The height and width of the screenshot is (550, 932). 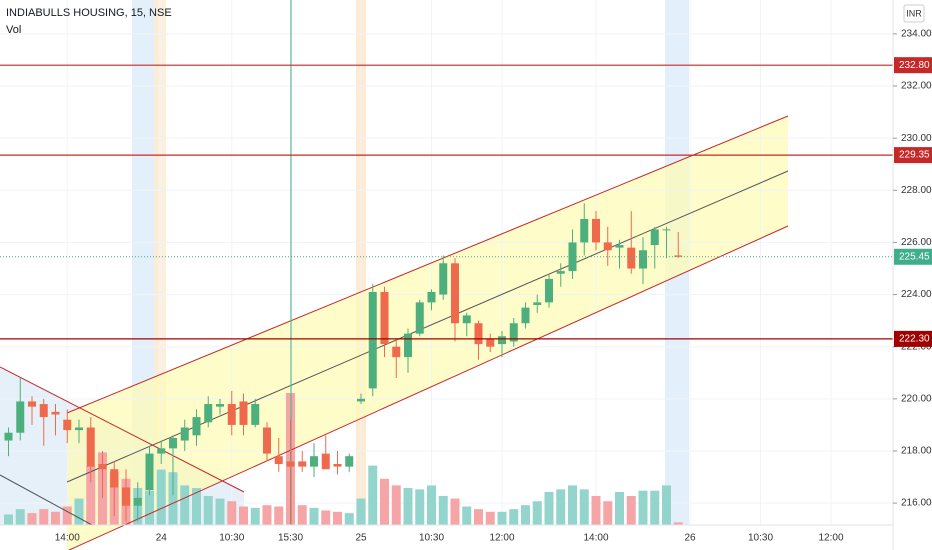 What do you see at coordinates (595, 538) in the screenshot?
I see `x-tick-label: 14:00` at bounding box center [595, 538].